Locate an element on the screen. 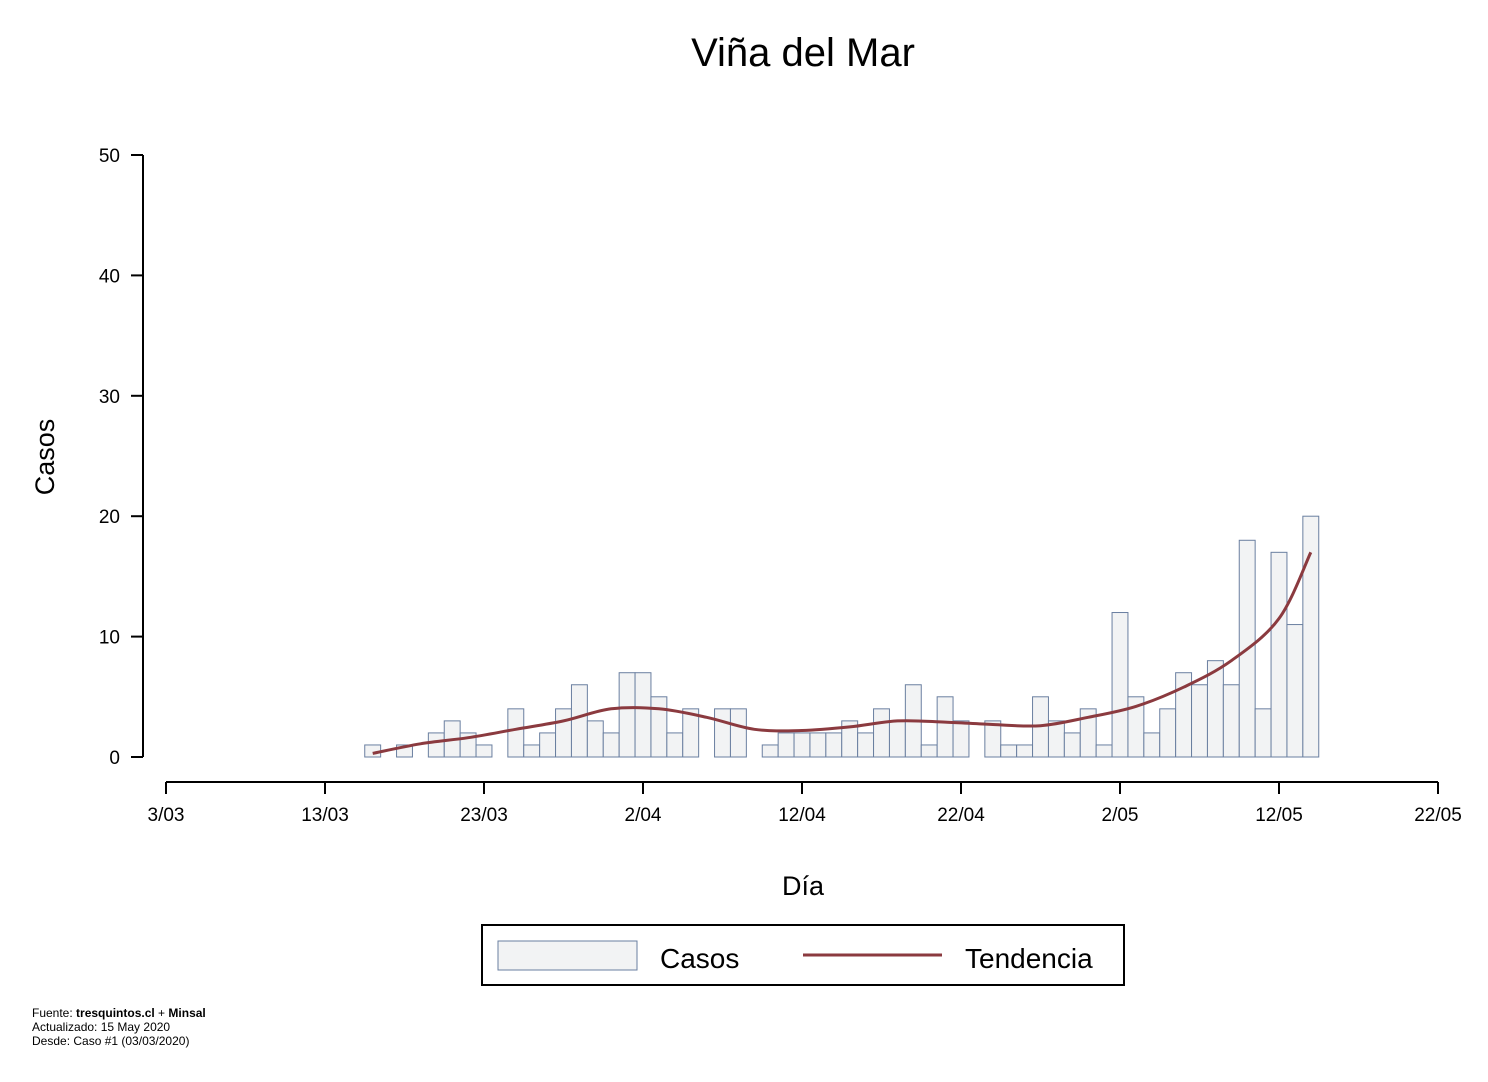  x-tick-label: 13/03 is located at coordinates (325, 815).